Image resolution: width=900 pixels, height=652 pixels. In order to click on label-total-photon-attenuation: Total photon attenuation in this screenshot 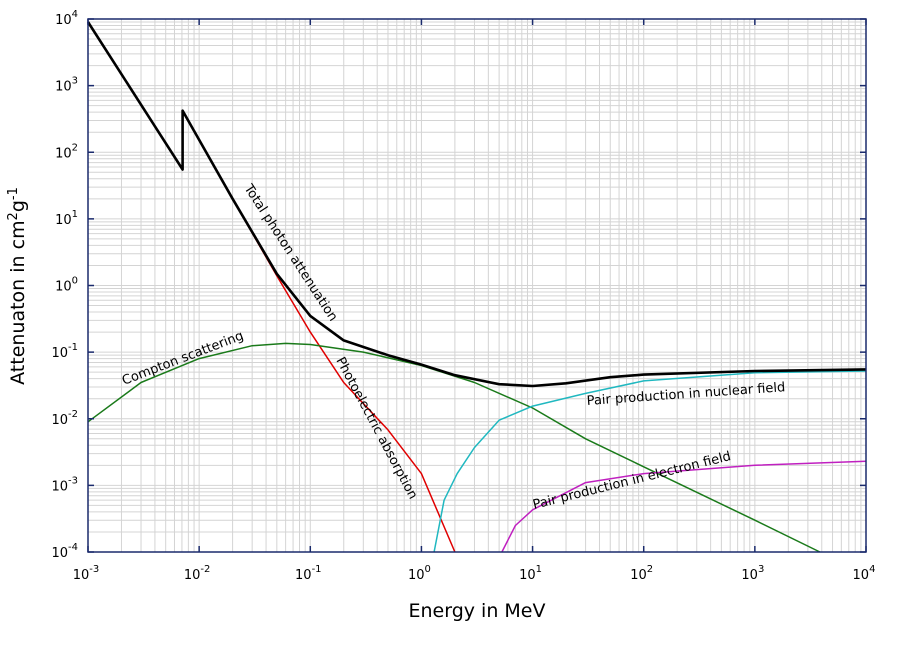, I will do `click(290, 252)`.